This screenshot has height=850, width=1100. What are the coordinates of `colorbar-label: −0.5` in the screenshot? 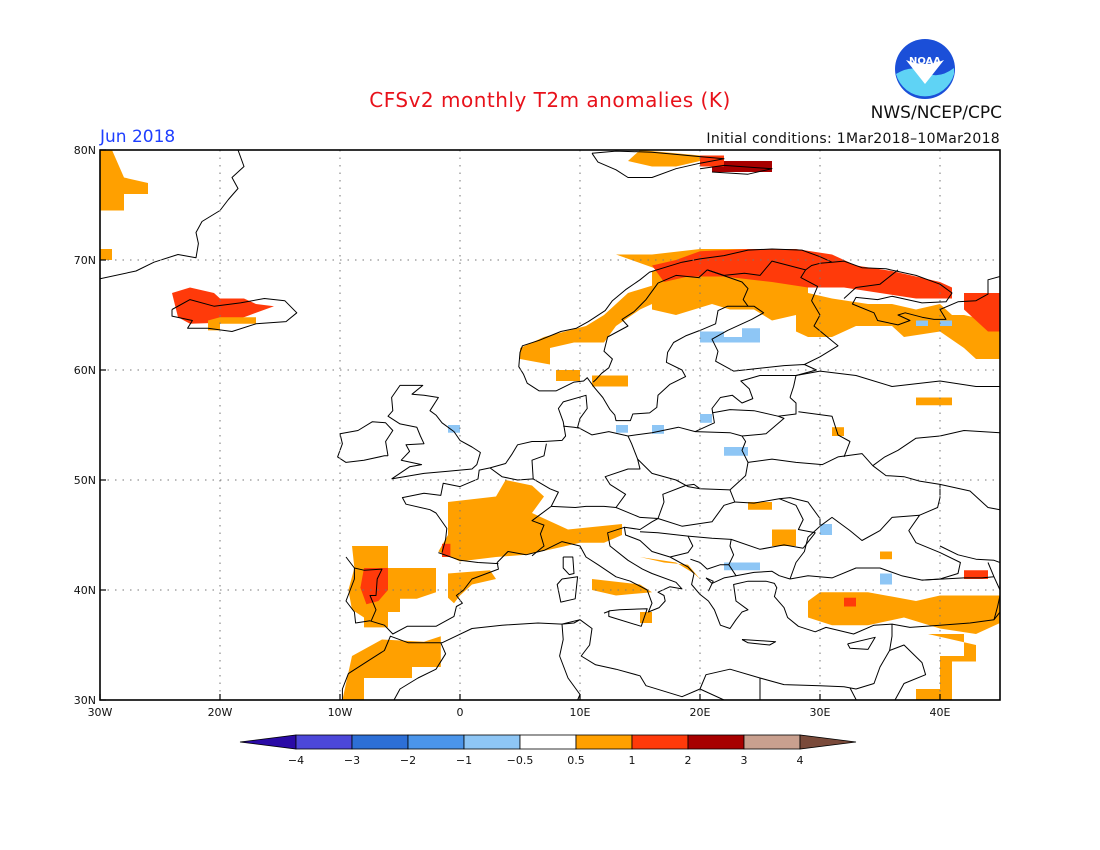 It's located at (520, 760).